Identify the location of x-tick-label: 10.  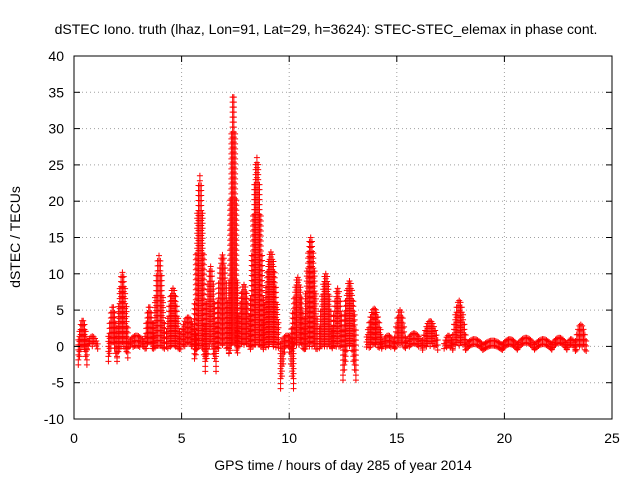
(289, 438).